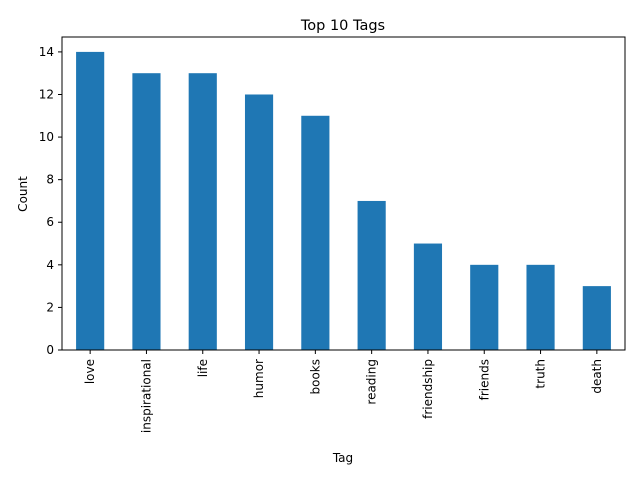  Describe the element at coordinates (50, 265) in the screenshot. I see `y-tick-label: 4` at that location.